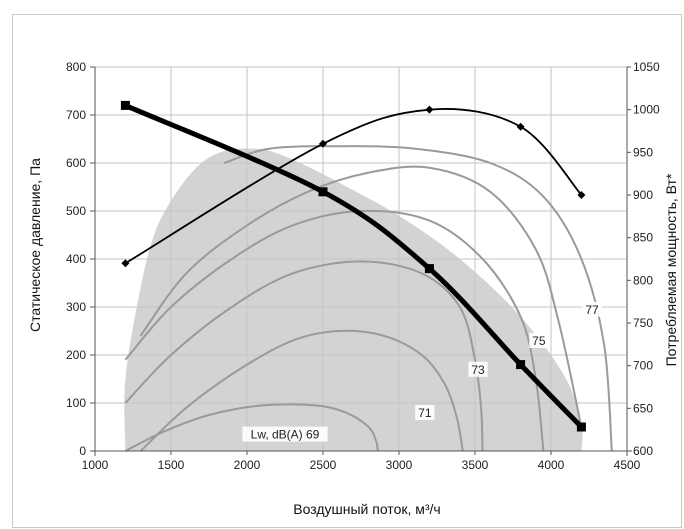 The width and height of the screenshot is (684, 529). What do you see at coordinates (551, 465) in the screenshot?
I see `x-tick-label: 4000` at bounding box center [551, 465].